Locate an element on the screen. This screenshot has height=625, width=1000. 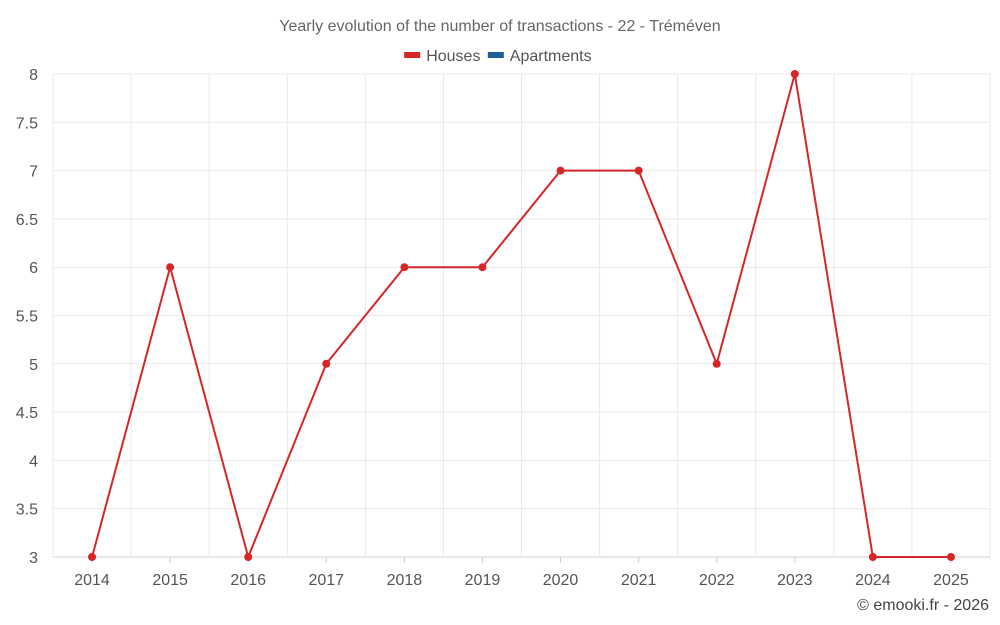
y-tick-label: 5 is located at coordinates (33, 365).